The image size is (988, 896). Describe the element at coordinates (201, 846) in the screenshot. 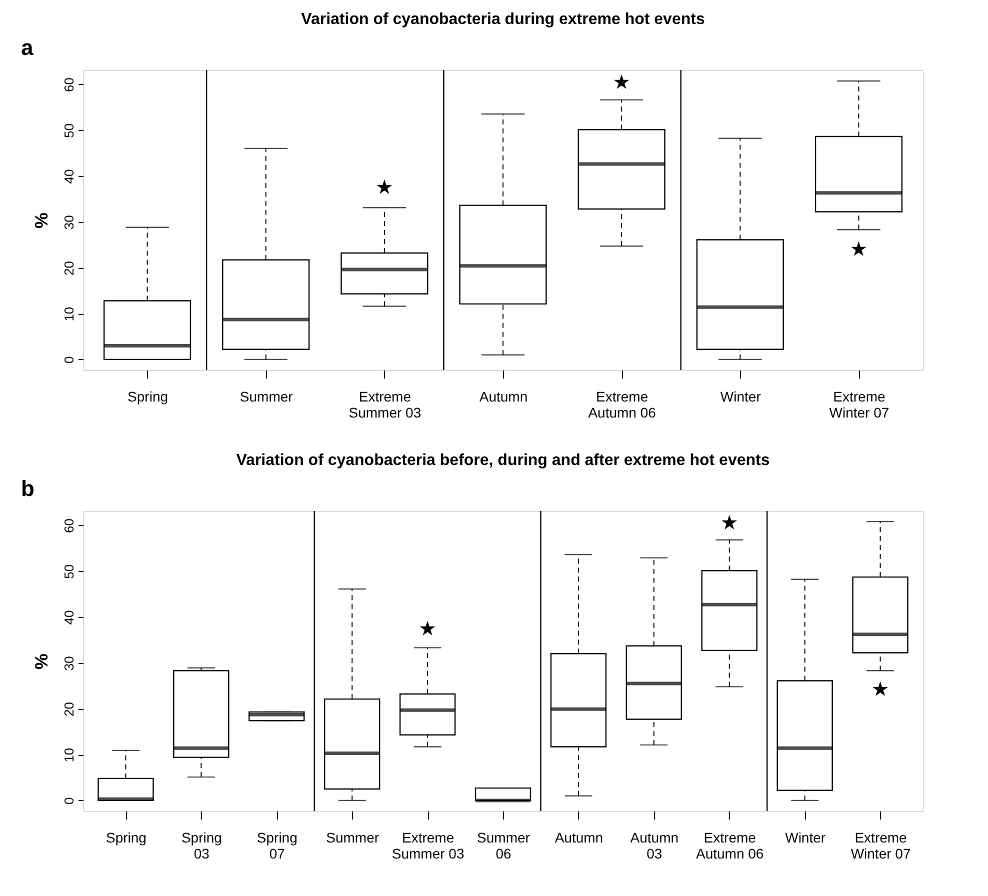

I see `x-tick-label: Spring 03` at that location.